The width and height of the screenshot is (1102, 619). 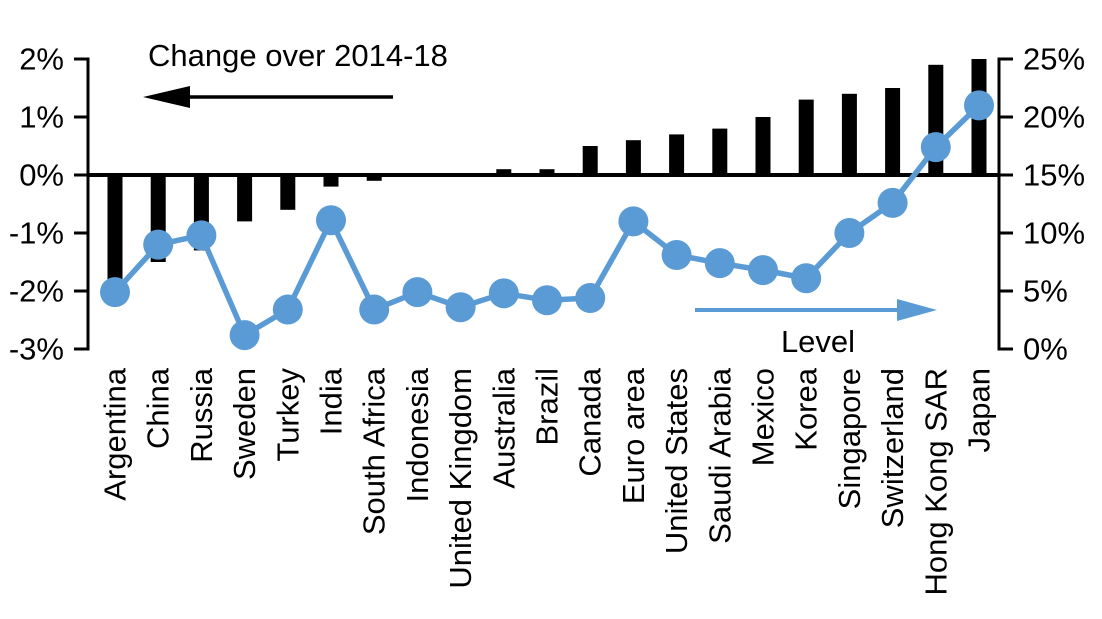 What do you see at coordinates (374, 309) in the screenshot?
I see `dot-south-africa` at bounding box center [374, 309].